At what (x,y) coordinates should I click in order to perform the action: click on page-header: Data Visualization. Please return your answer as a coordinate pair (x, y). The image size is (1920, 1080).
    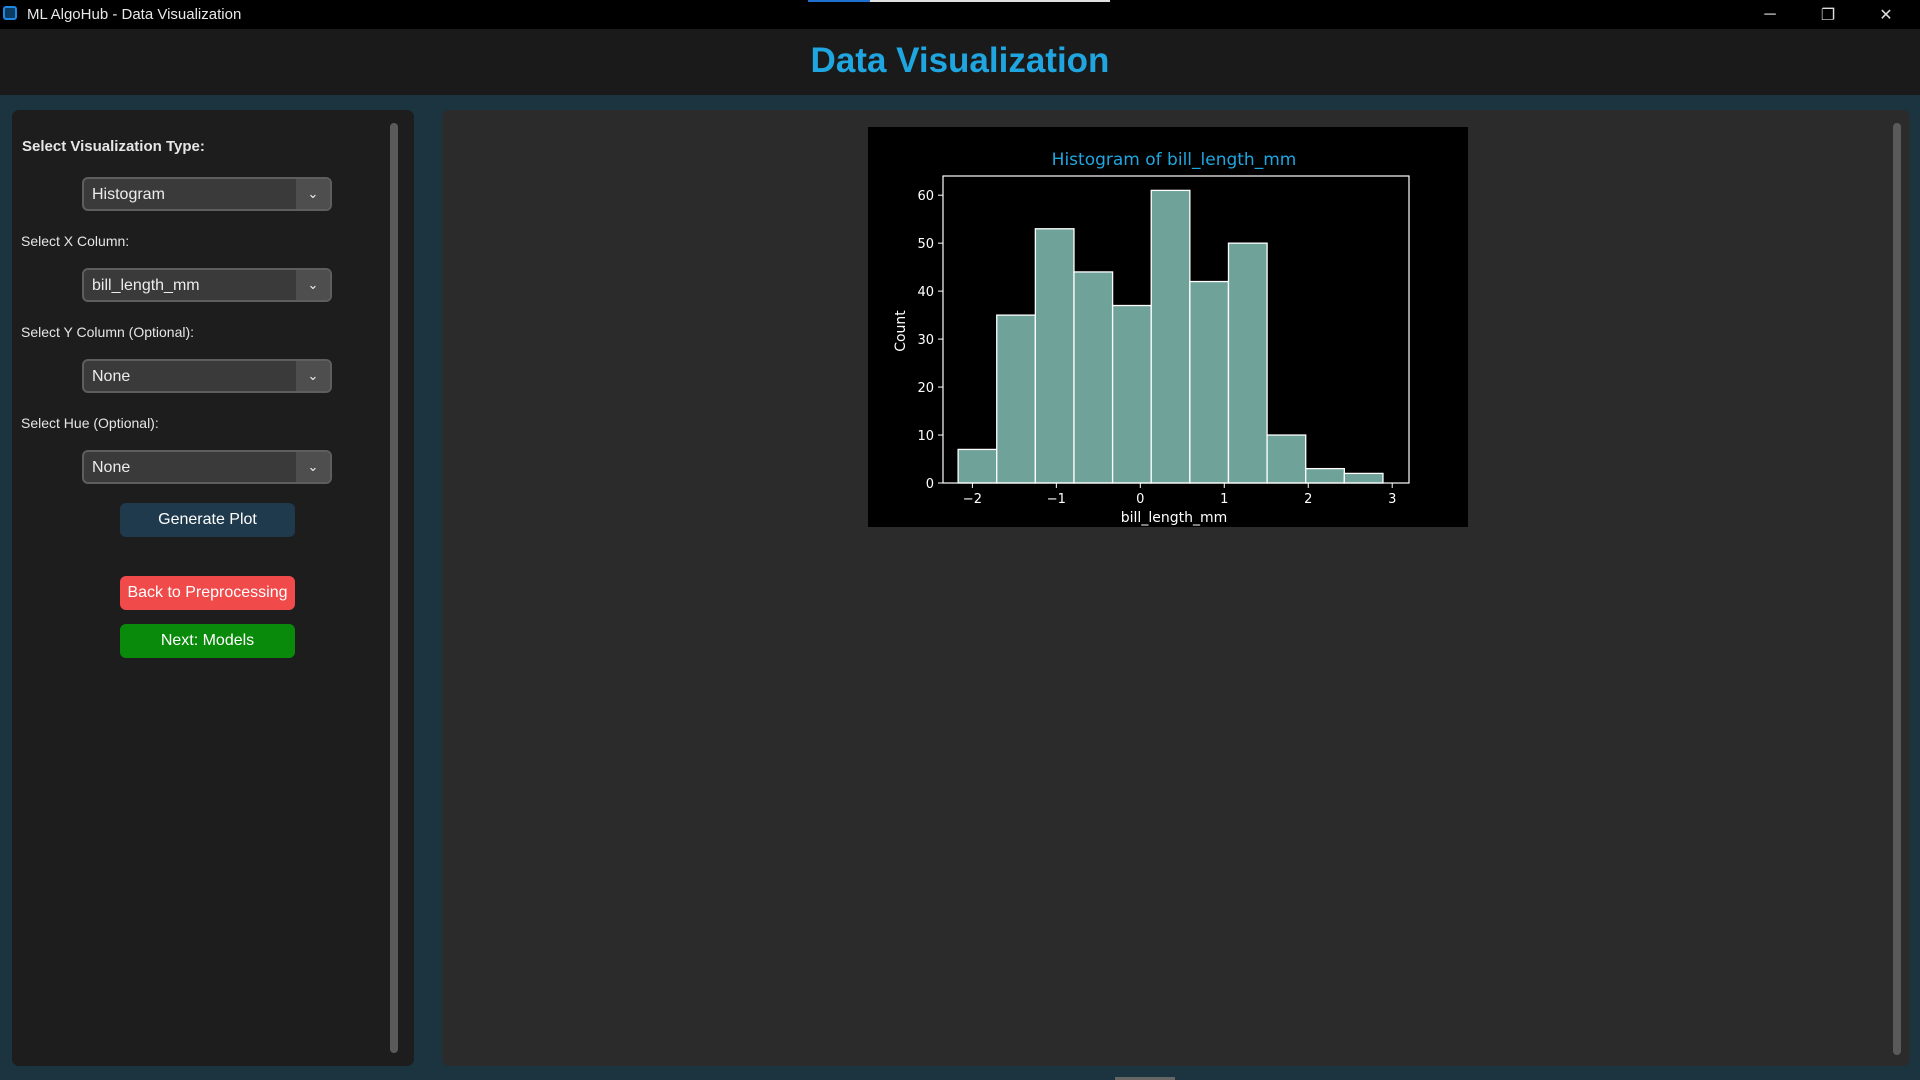
    Looking at the image, I should click on (960, 62).